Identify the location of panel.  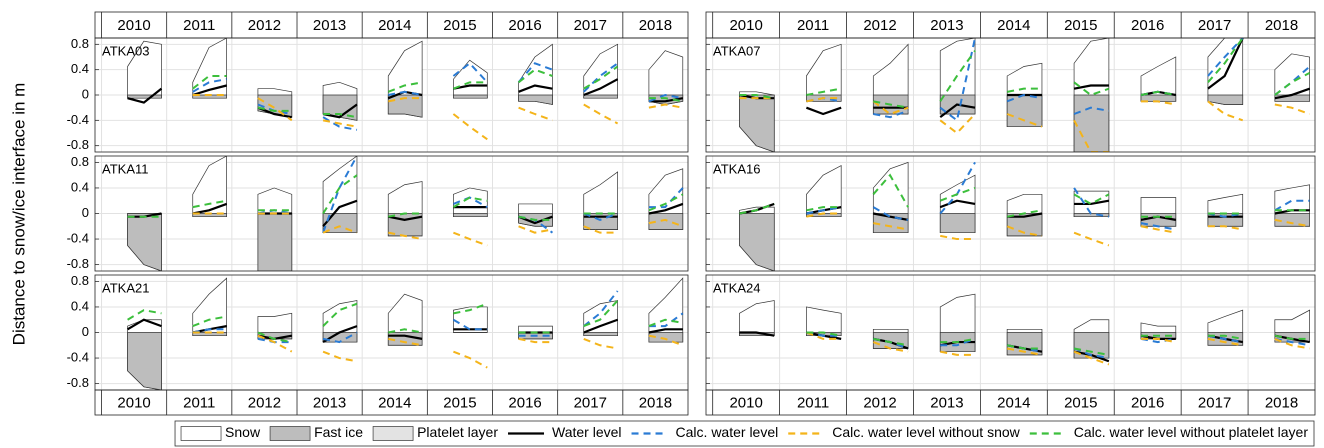
(1010, 95).